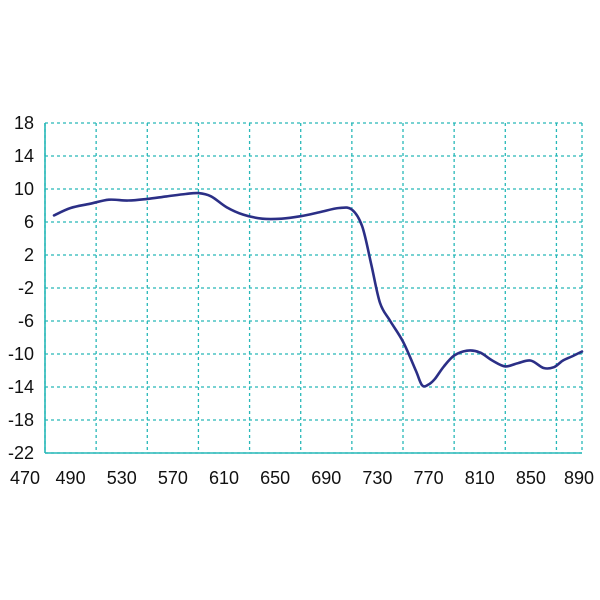  Describe the element at coordinates (24, 123) in the screenshot. I see `y-tick-label: 18` at that location.